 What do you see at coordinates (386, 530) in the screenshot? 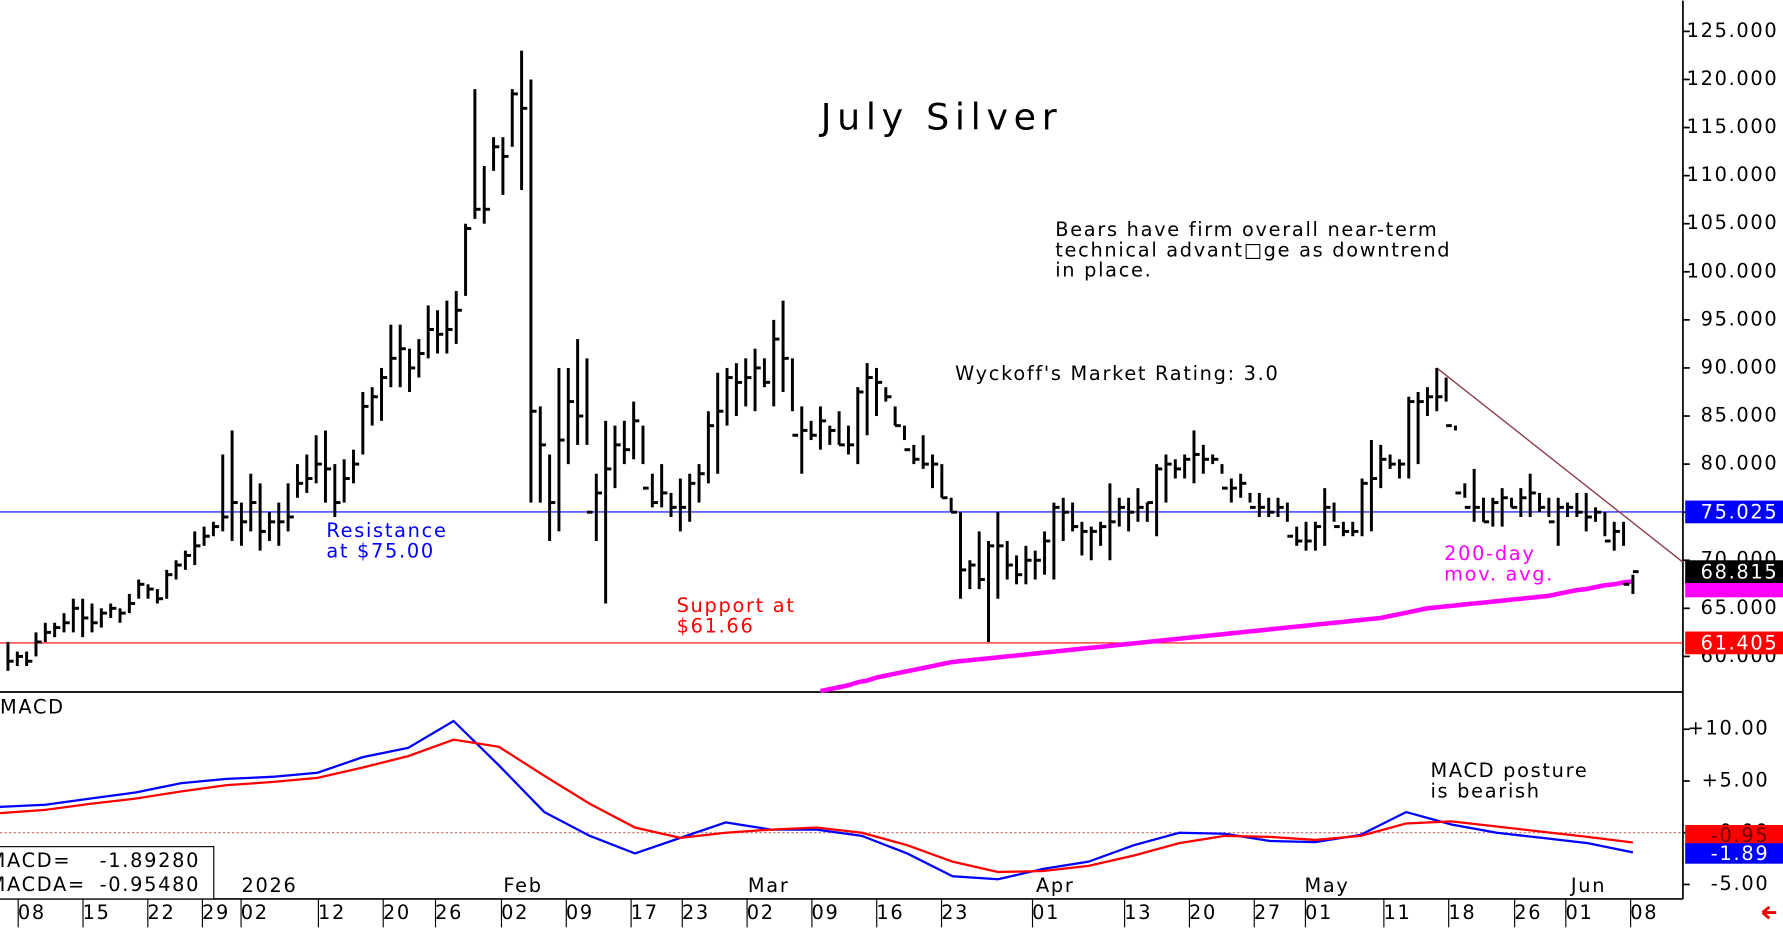
I see `resistance-note: Resistance` at bounding box center [386, 530].